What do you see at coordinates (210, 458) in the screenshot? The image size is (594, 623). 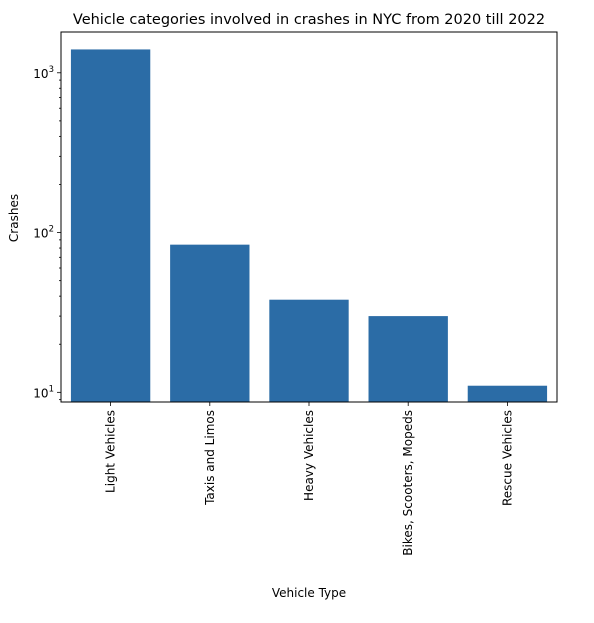 I see `x-tick-label: Taxis and Limos` at bounding box center [210, 458].